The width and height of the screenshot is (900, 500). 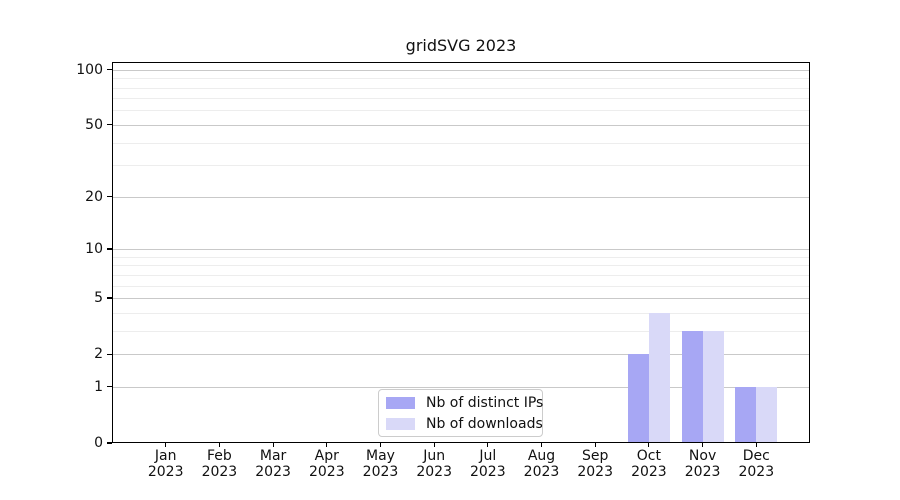 I want to click on x-tick-label-month: Nov, so click(x=702, y=456).